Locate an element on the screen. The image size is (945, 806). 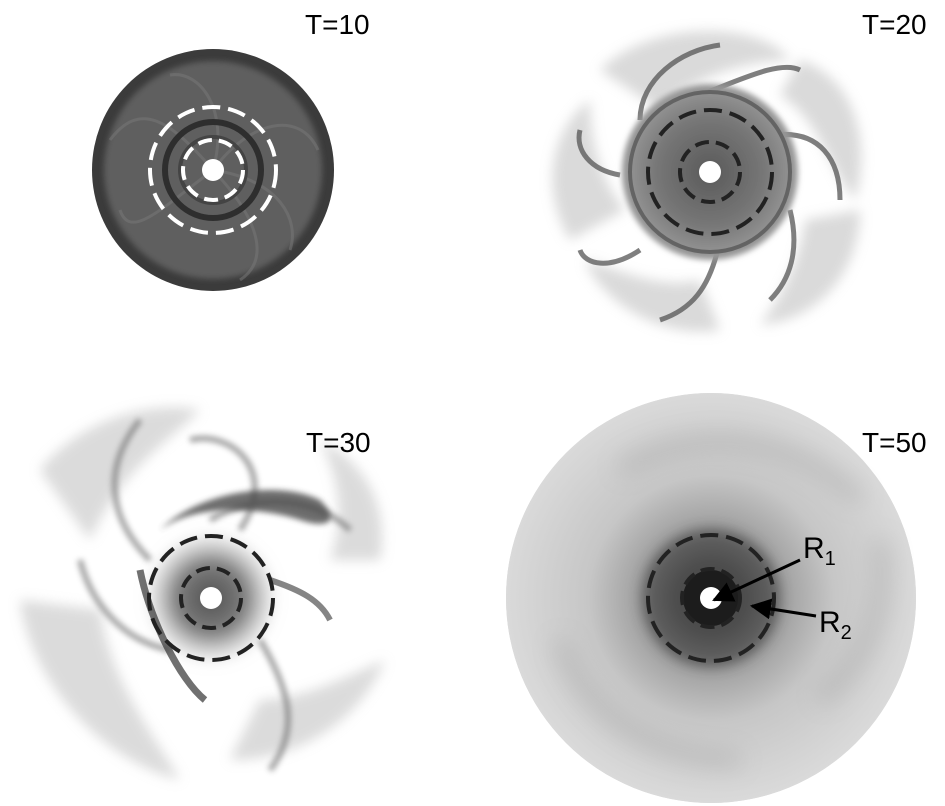
r1-label: R1 is located at coordinates (819, 551).